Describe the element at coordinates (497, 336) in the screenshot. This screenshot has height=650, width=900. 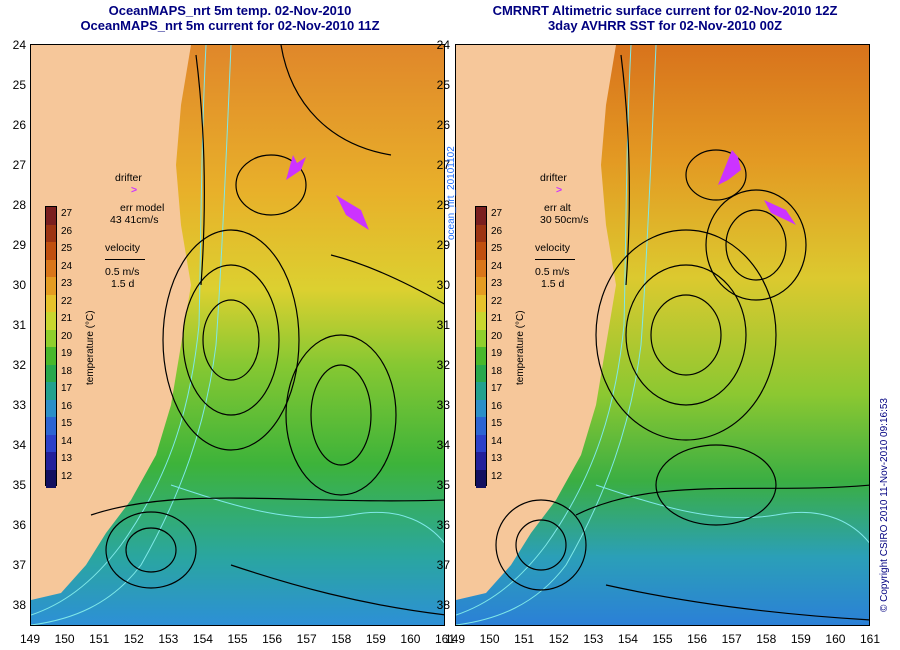
I see `colorbar-tick: 20` at that location.